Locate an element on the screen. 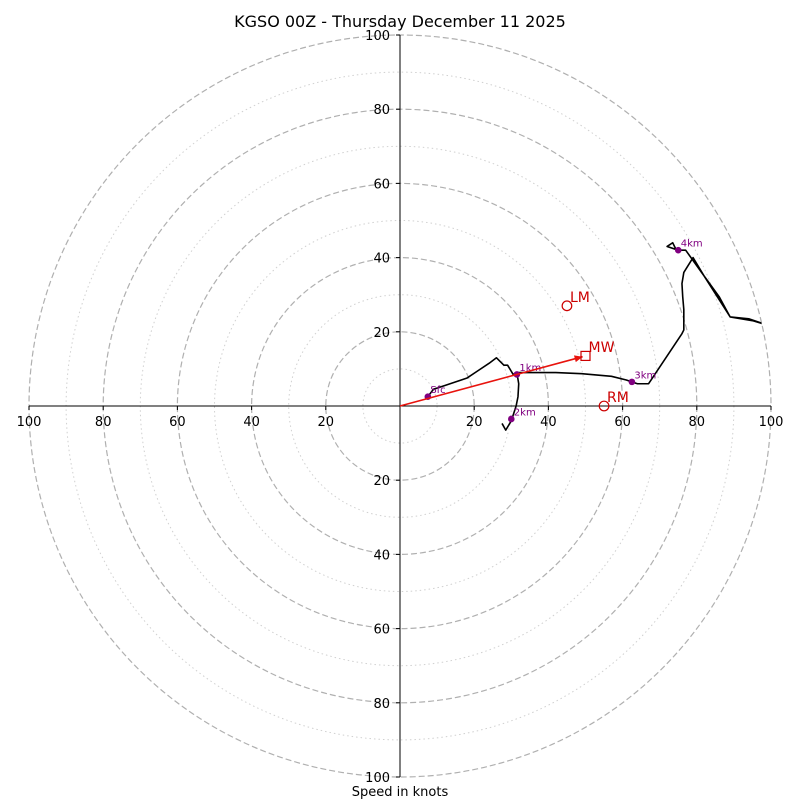 This screenshot has height=800, width=800. hodograph-trace is located at coordinates (599, 336).